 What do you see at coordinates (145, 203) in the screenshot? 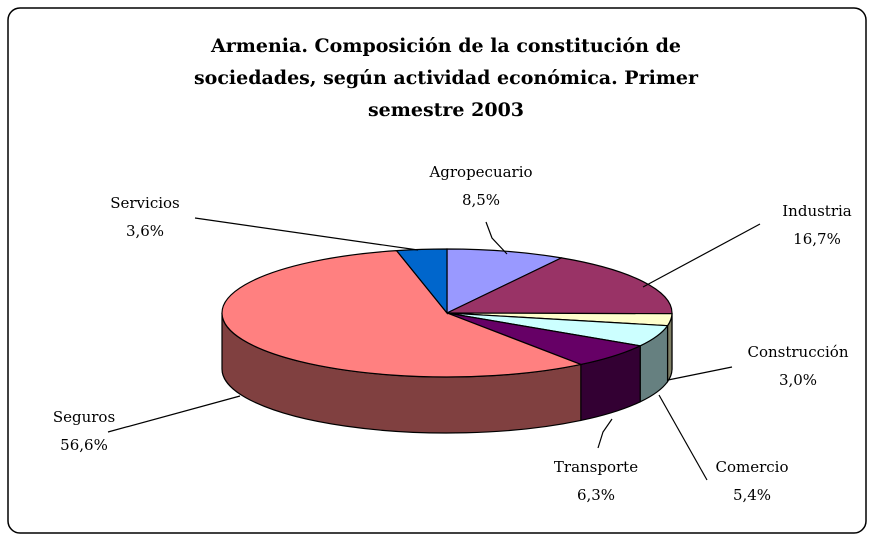
I see `slice-label: Servicios` at bounding box center [145, 203].